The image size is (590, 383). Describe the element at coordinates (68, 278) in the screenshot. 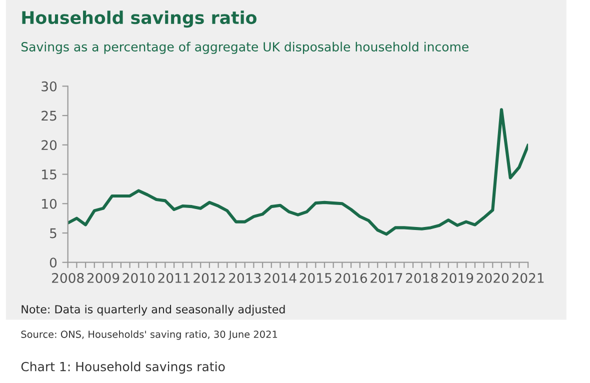

I see `x-tick-label: 2008` at that location.